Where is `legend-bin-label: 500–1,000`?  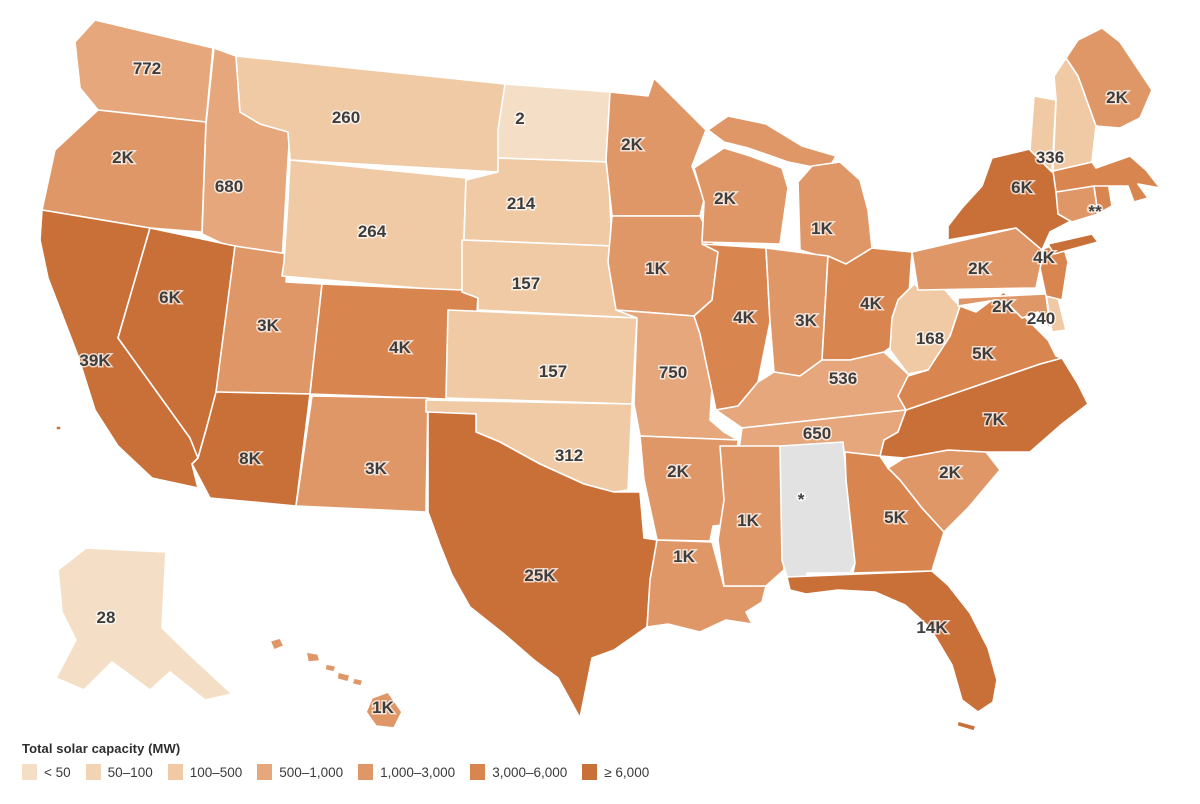
legend-bin-label: 500–1,000 is located at coordinates (311, 772).